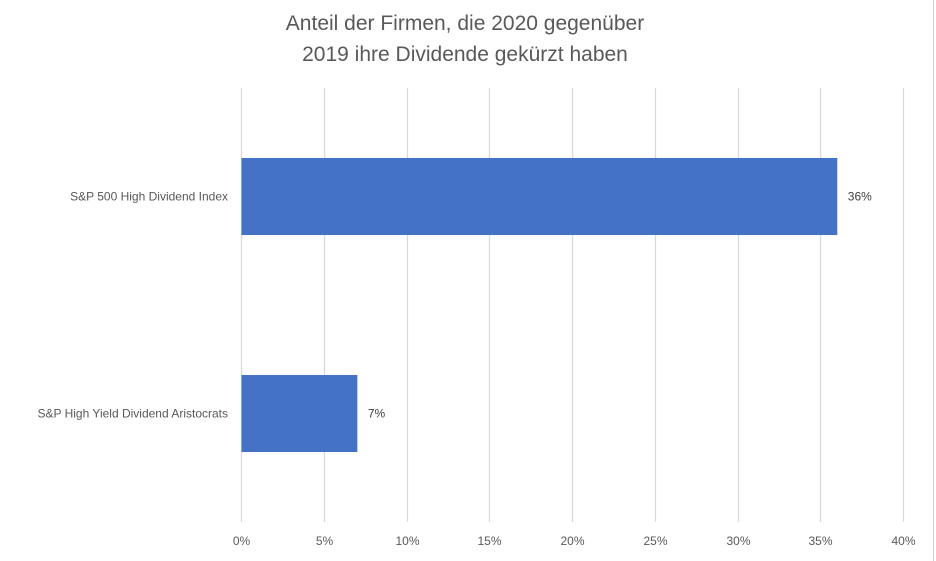  I want to click on sheet-edge-border, so click(933, 280).